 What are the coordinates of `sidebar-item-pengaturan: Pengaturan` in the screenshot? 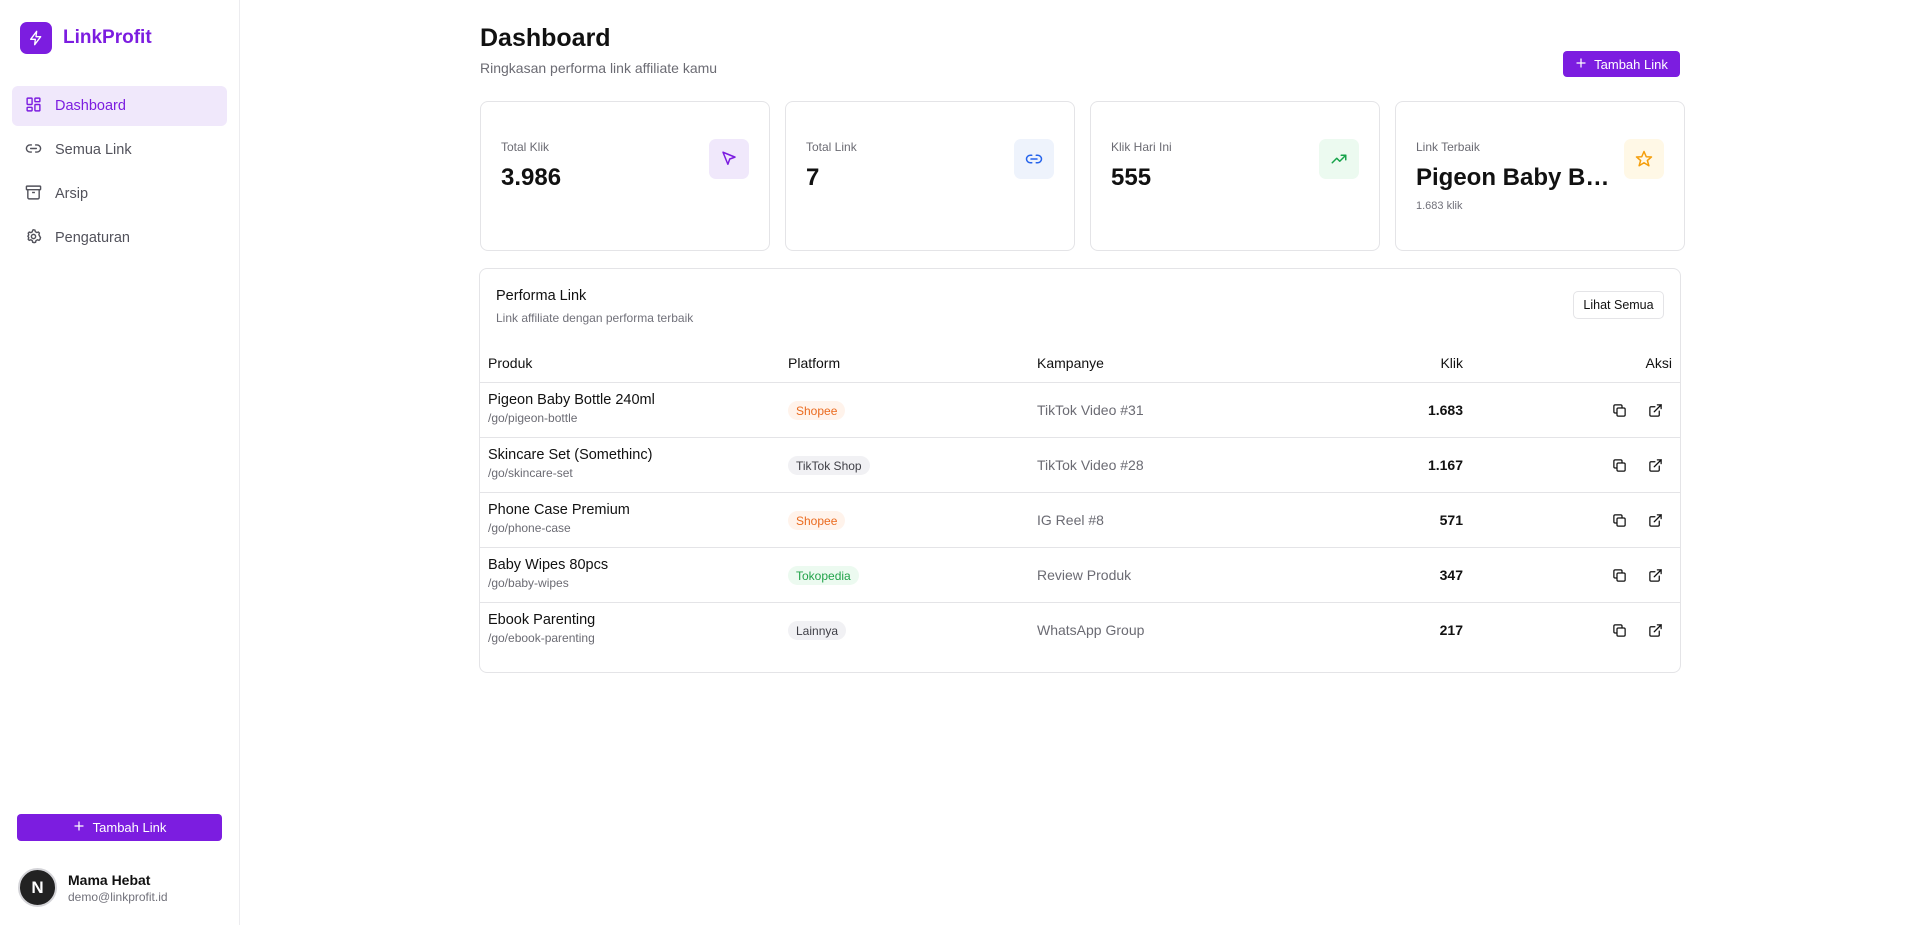 It's located at (119, 238).